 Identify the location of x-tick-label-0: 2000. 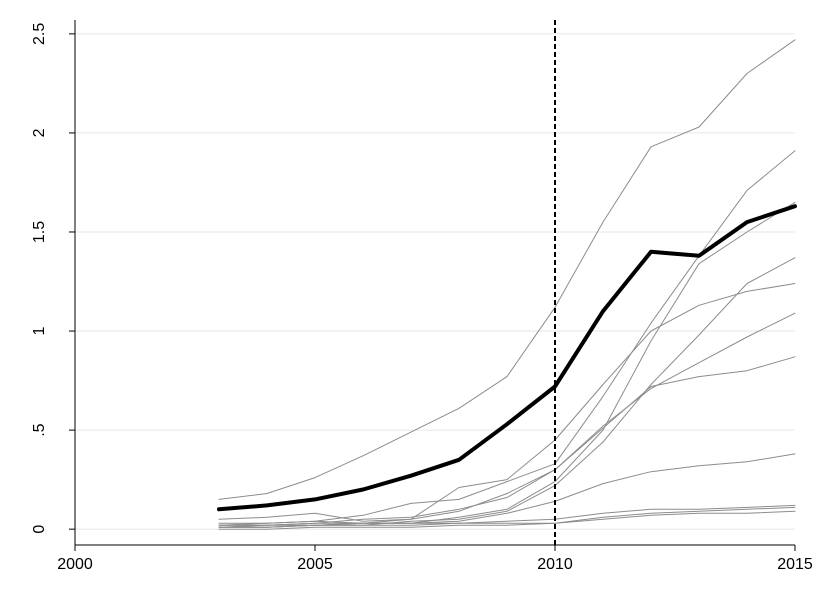
(75, 564).